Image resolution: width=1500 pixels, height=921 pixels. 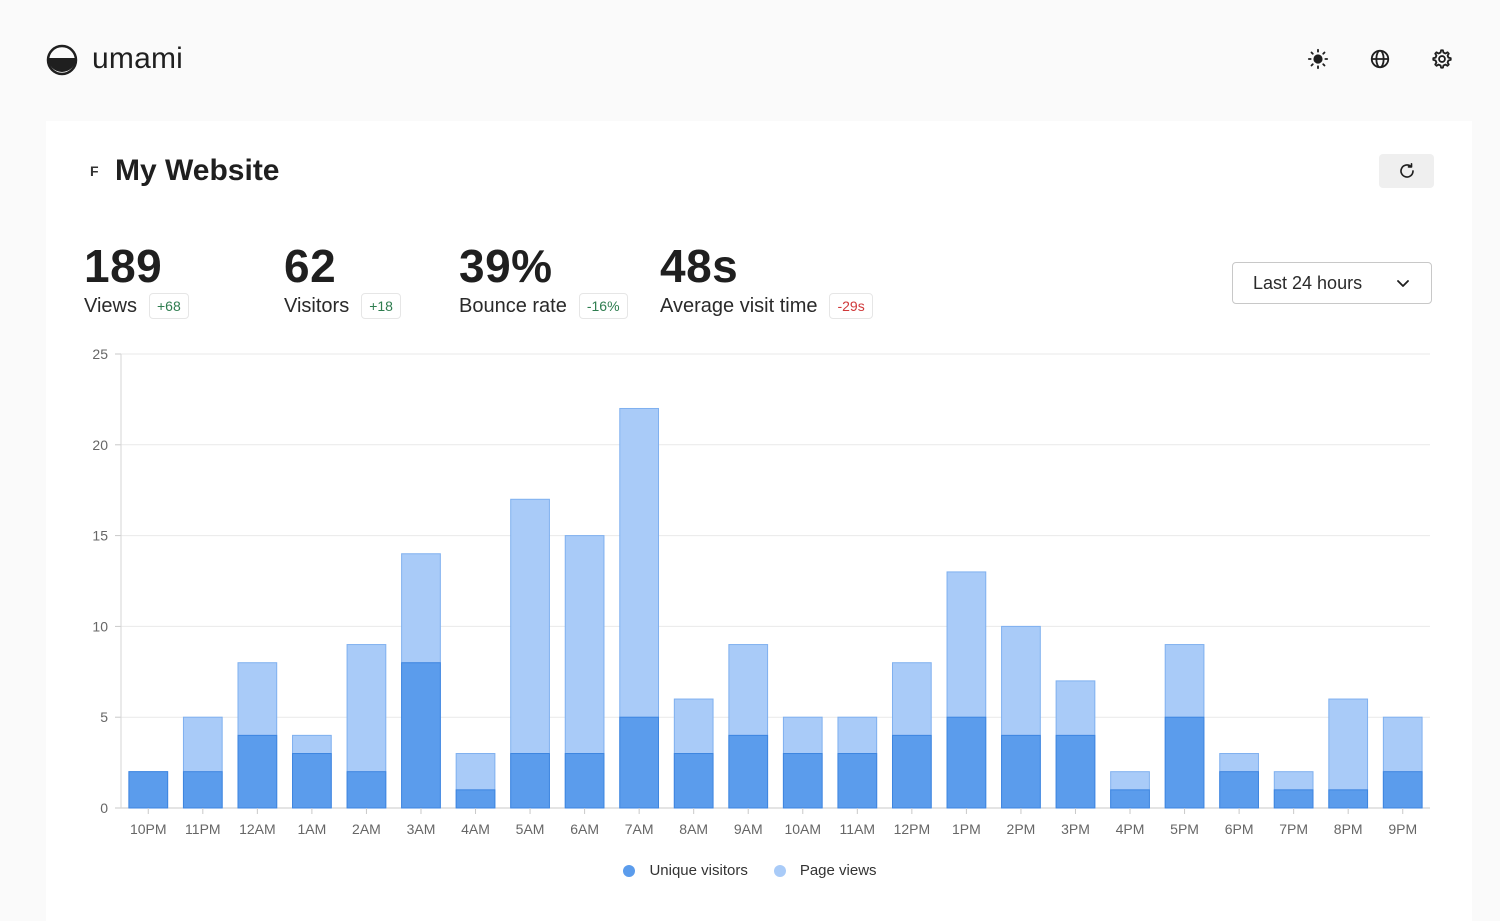 What do you see at coordinates (1403, 283) in the screenshot?
I see `chevron-down-icon` at bounding box center [1403, 283].